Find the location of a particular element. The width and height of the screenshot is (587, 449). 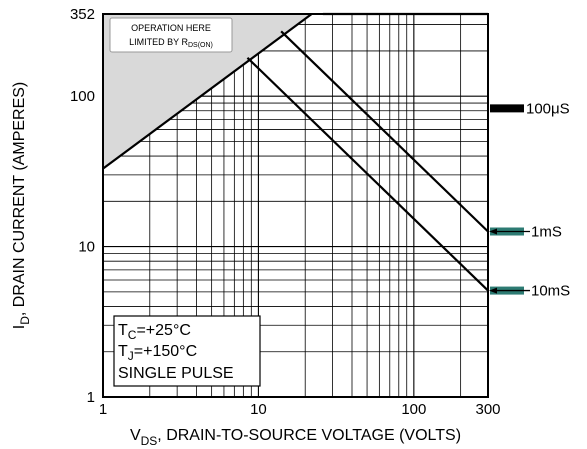

y-tick-label: 352 is located at coordinates (82, 14).